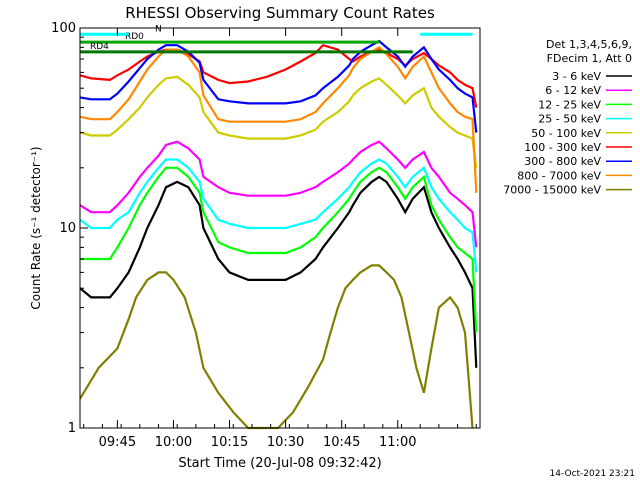 The image size is (640, 480). I want to click on legend-label-5: 100 - 300 keV, so click(562, 147).